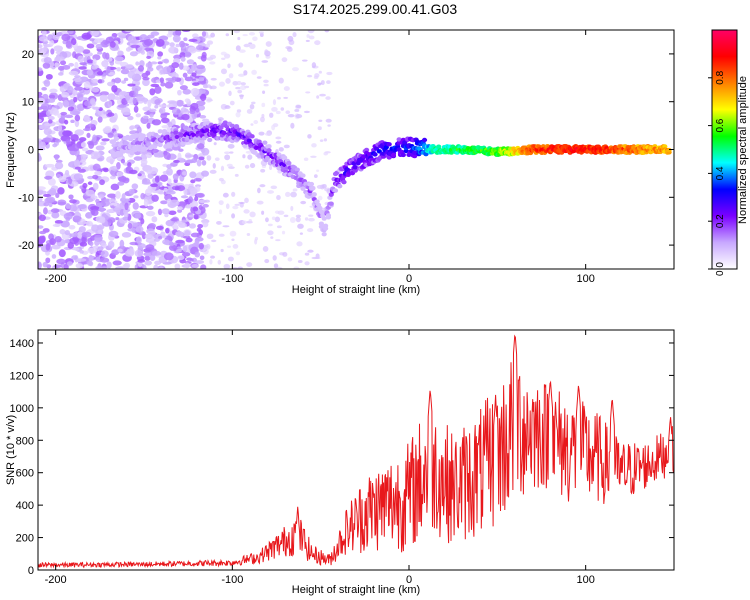 This screenshot has height=600, width=750. Describe the element at coordinates (585, 279) in the screenshot. I see `x-tick-label: 100` at that location.